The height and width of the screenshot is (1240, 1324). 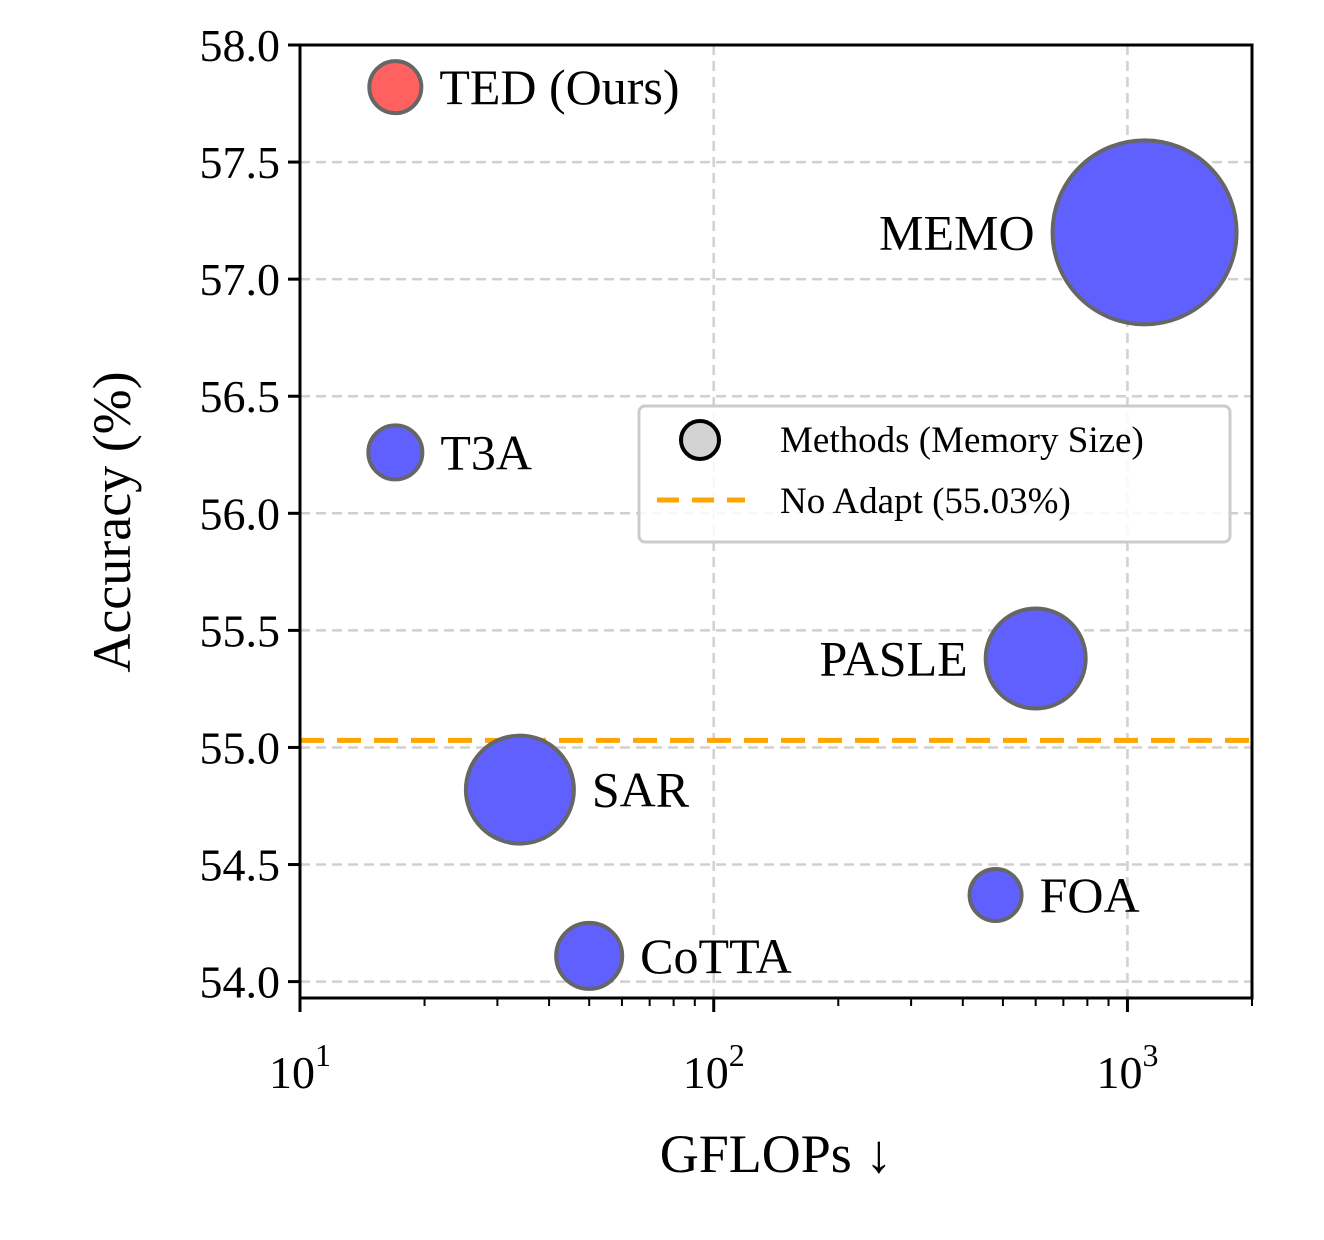 I want to click on y-tick-label: 57.5, so click(x=240, y=162).